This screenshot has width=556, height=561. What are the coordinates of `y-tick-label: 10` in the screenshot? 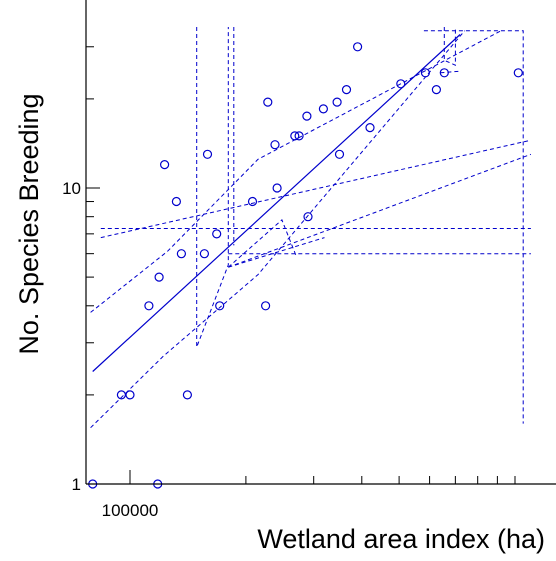 It's located at (71, 188).